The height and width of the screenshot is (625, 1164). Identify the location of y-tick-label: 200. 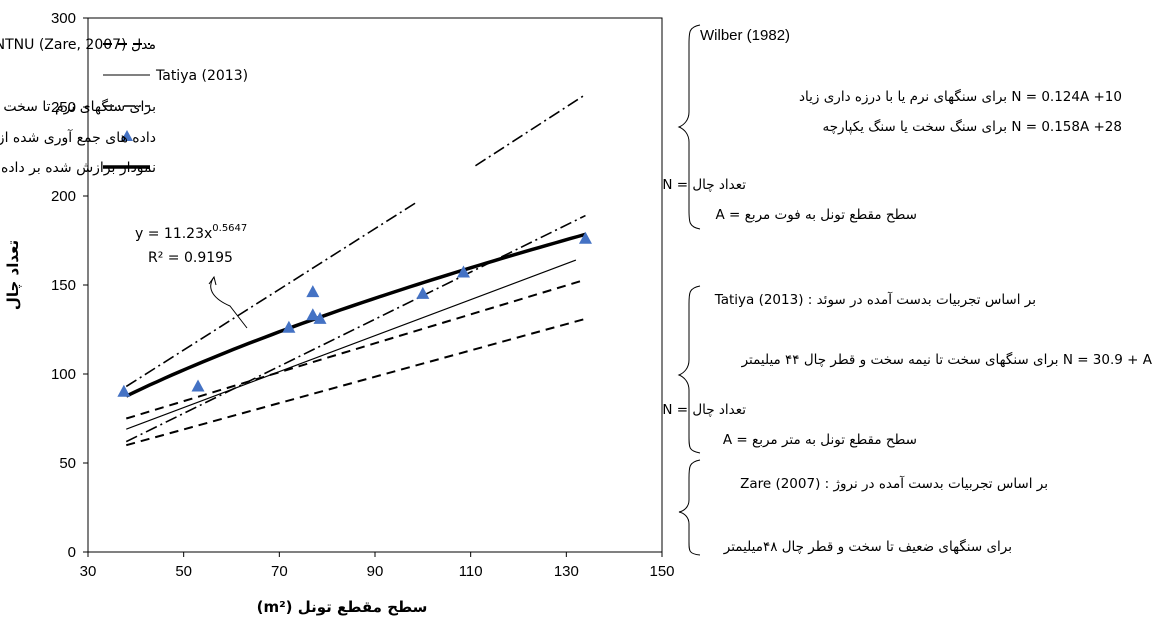
(63, 196).